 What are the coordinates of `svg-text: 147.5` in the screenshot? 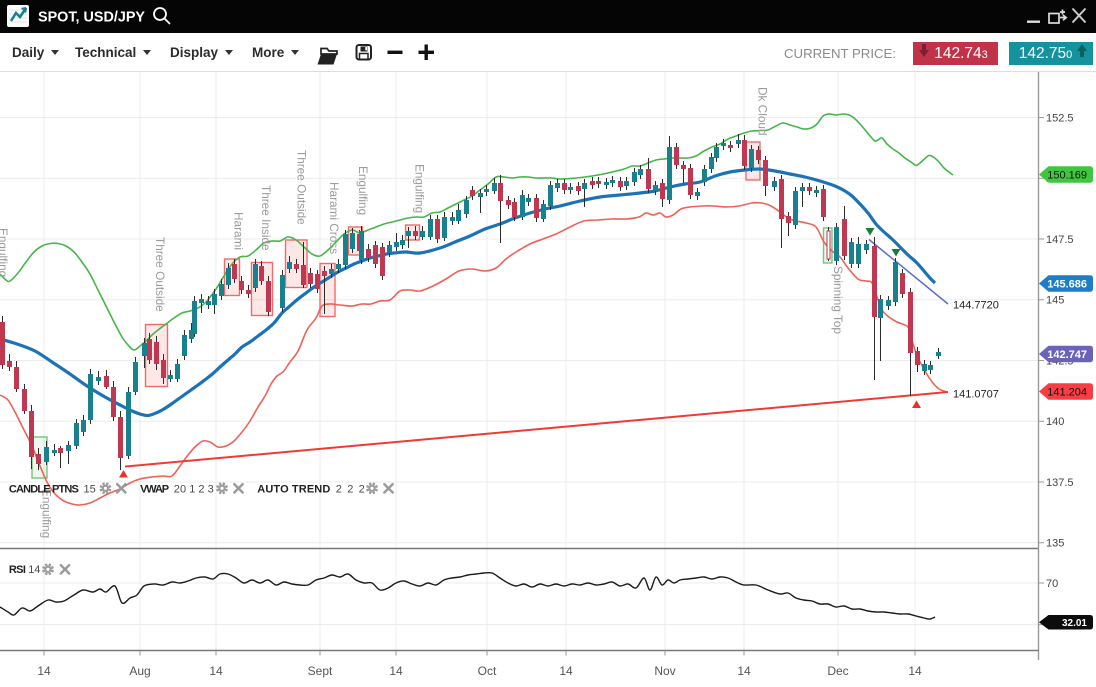 It's located at (1060, 240).